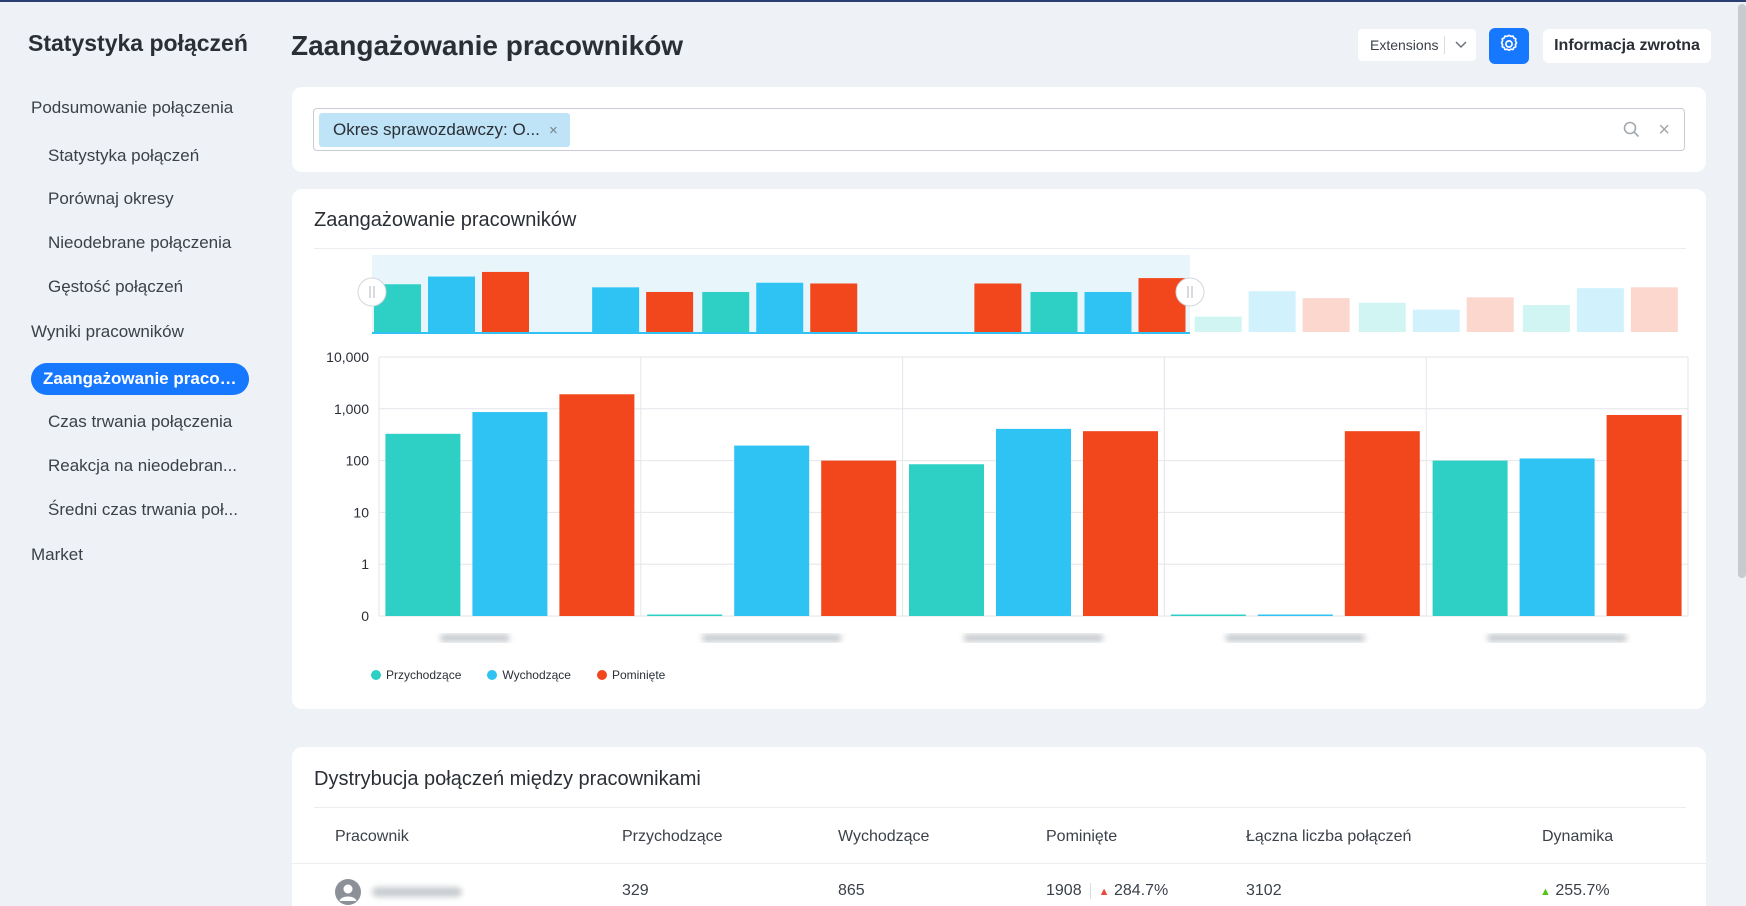  I want to click on cell-separator, so click(1090, 890).